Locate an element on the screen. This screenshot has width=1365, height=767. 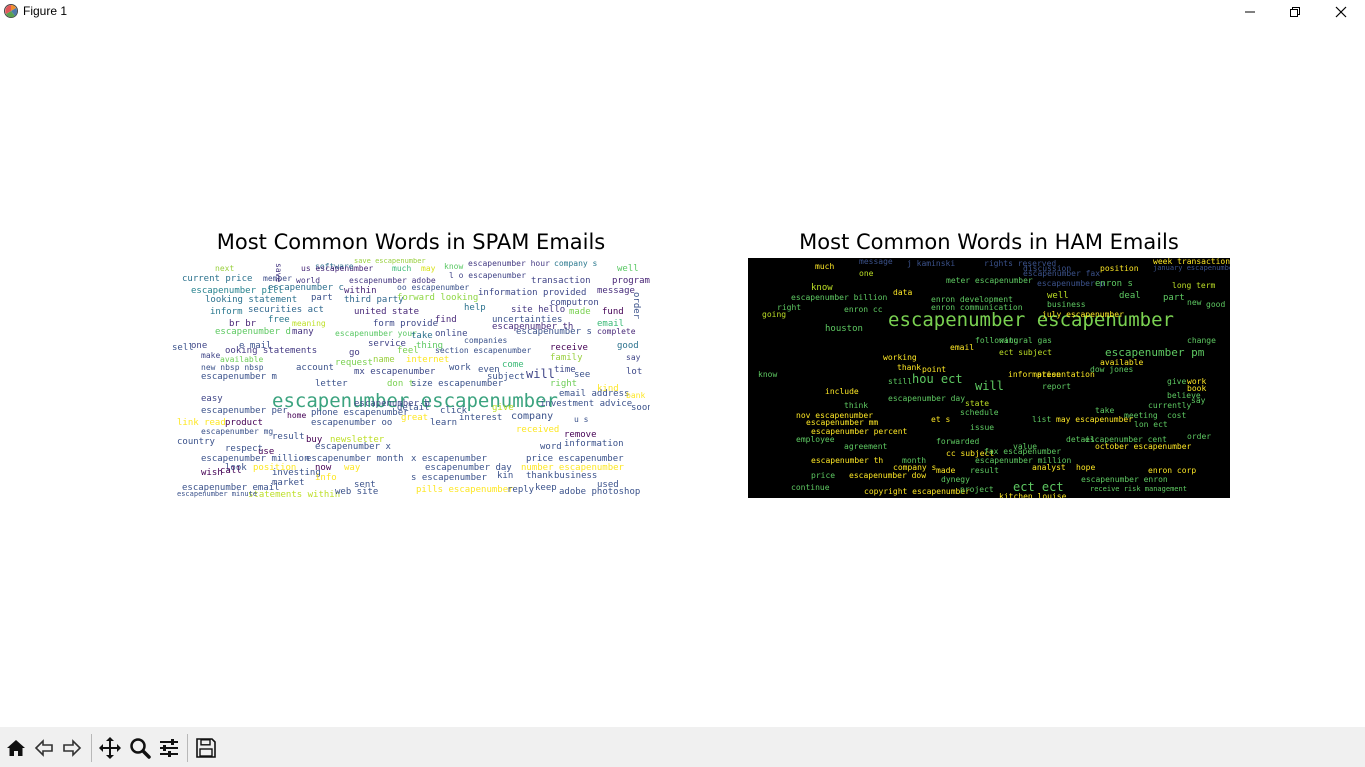
configure-subplots-button is located at coordinates (169, 748).